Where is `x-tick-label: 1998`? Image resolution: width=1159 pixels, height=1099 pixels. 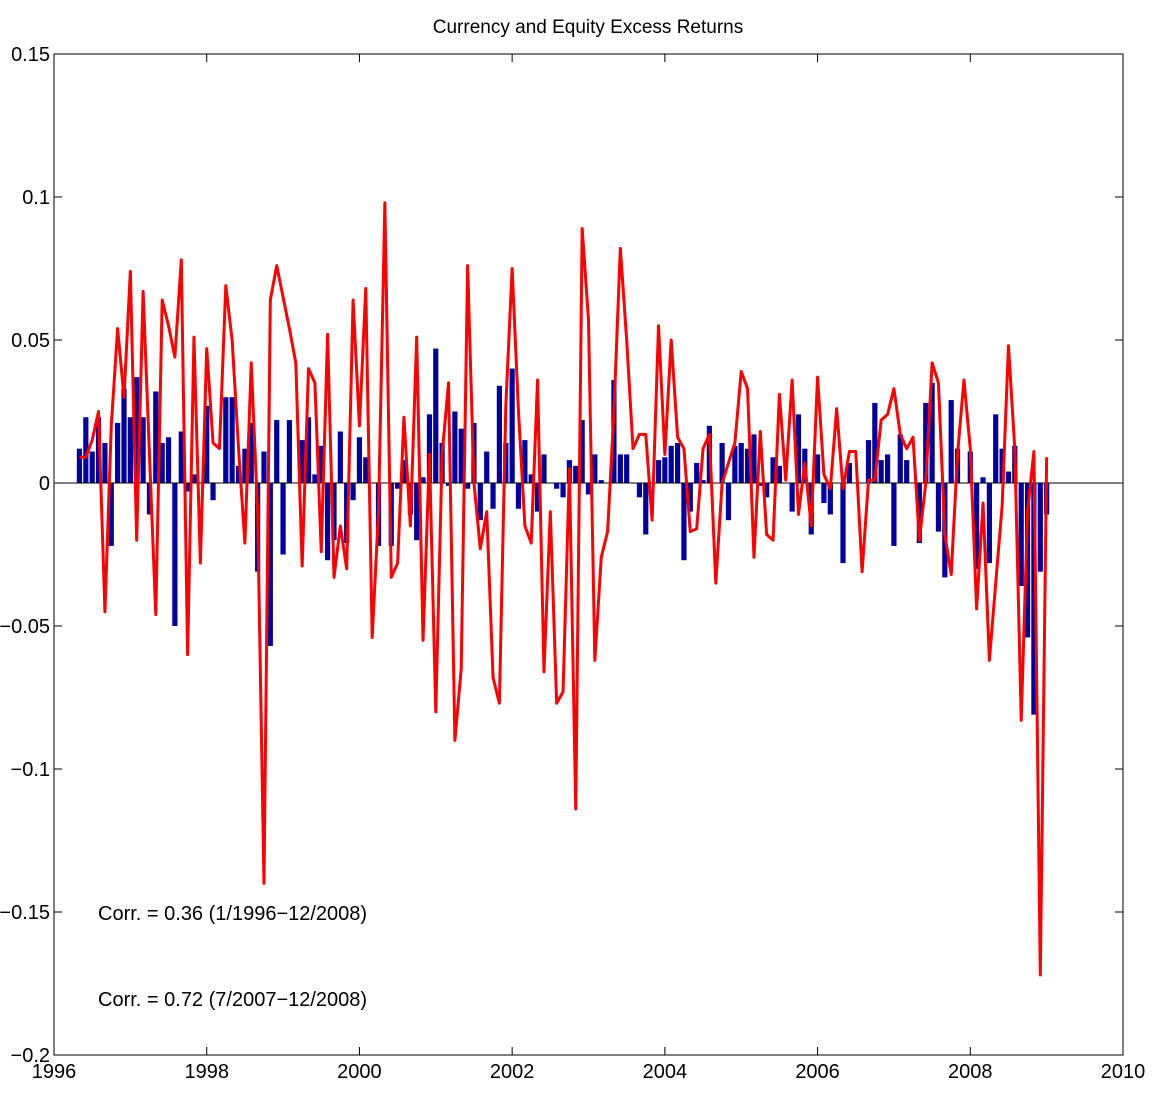
x-tick-label: 1998 is located at coordinates (206, 1072).